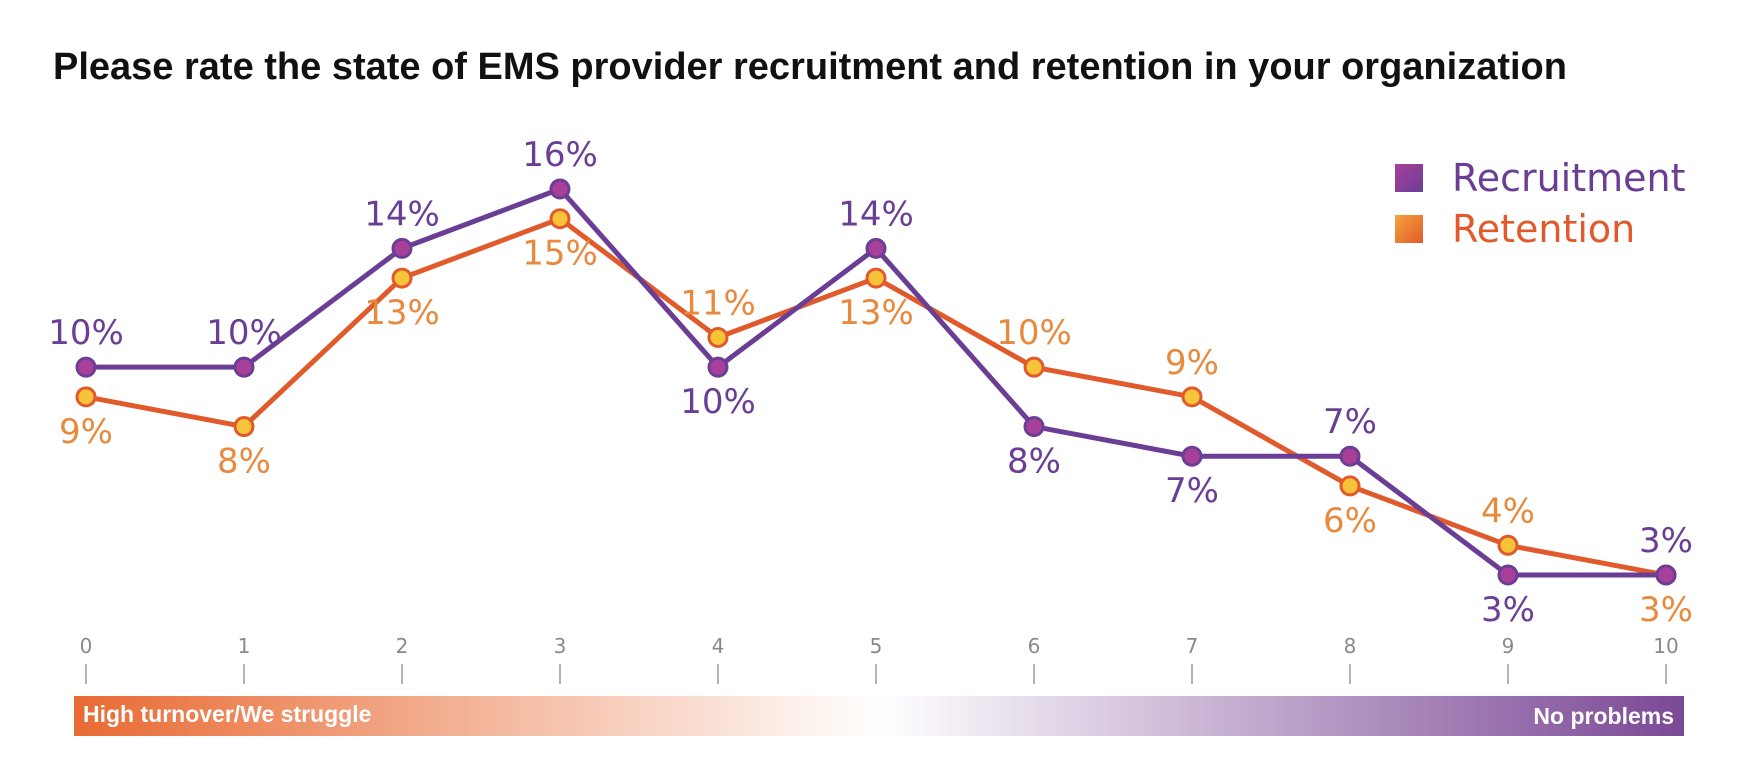 This screenshot has width=1750, height=780. Describe the element at coordinates (86, 646) in the screenshot. I see `x-tick-label: 0` at that location.